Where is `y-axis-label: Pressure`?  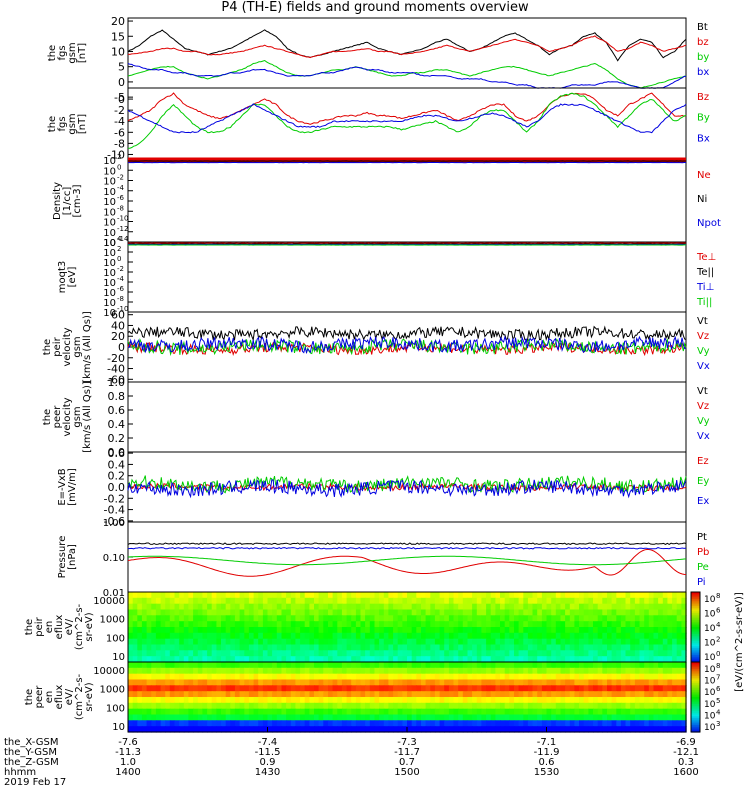 y-axis-label: Pressure is located at coordinates (62, 557).